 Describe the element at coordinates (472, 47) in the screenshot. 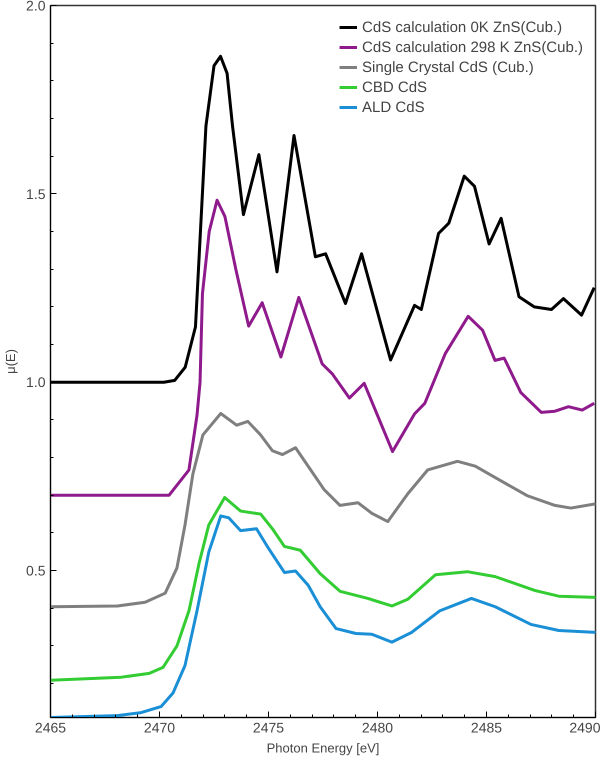

I see `legend-label: CdS calculation 298 K ZnS(Cub.)` at that location.